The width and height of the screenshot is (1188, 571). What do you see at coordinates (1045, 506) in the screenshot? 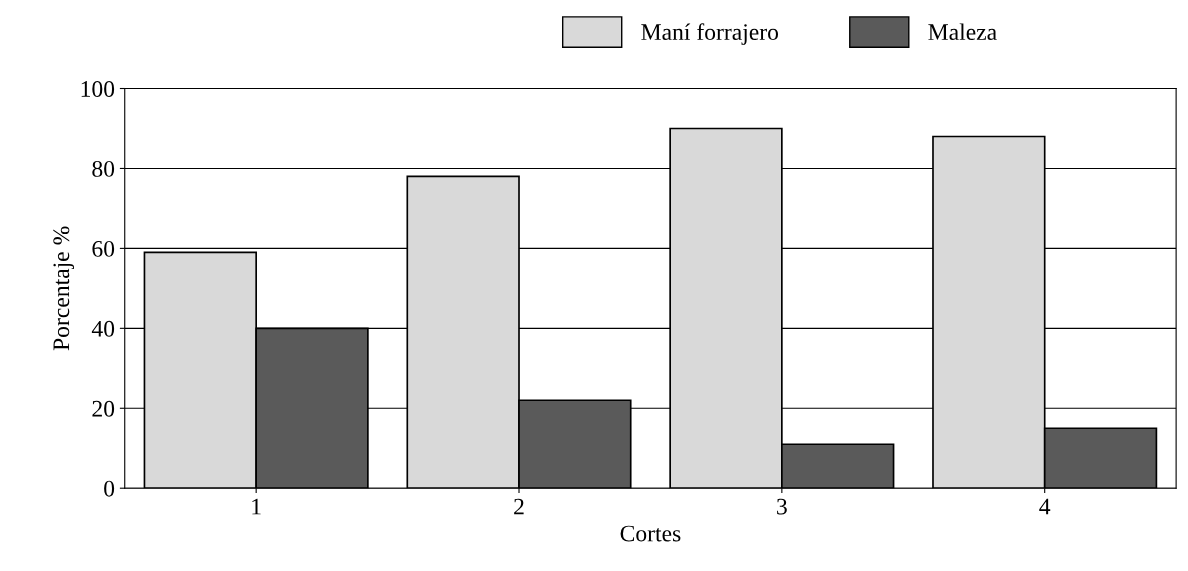
I see `x-tick-label: 4` at bounding box center [1045, 506].